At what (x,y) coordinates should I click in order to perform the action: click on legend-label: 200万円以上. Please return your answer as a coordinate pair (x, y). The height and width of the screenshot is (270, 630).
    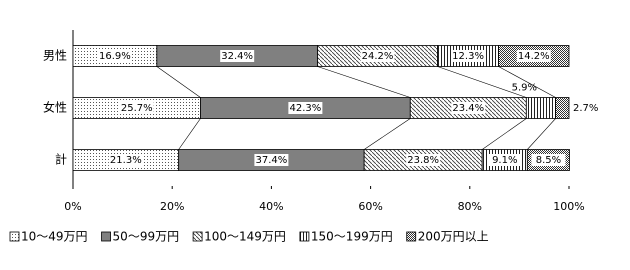
    Looking at the image, I should click on (453, 237).